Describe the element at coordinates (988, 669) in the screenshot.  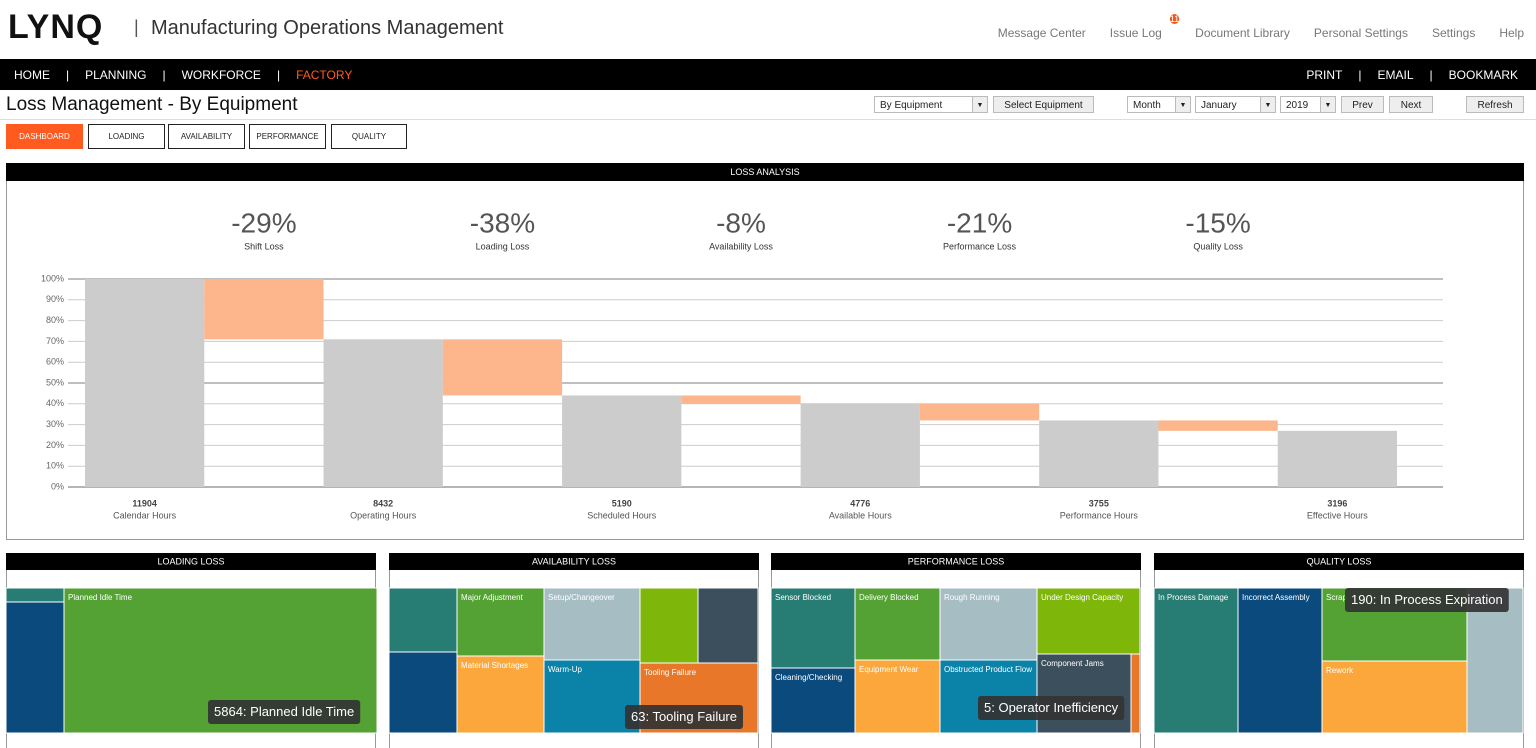
I see `tile-label: Obstructed Product Flow` at that location.